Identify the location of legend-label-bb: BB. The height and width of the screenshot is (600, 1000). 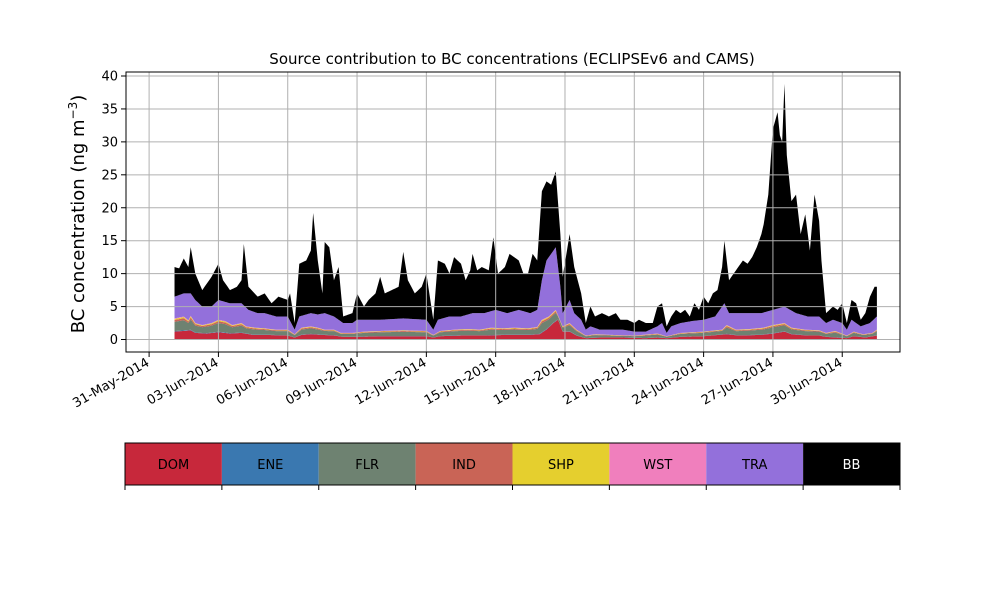
(852, 465).